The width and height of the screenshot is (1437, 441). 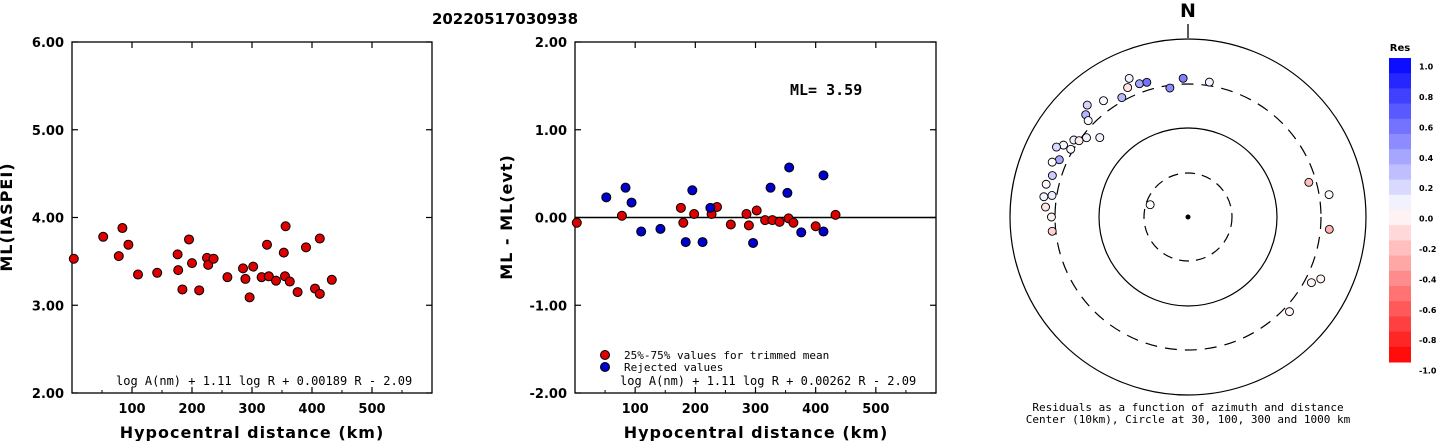 I want to click on x-tick-label: 200, so click(x=191, y=409).